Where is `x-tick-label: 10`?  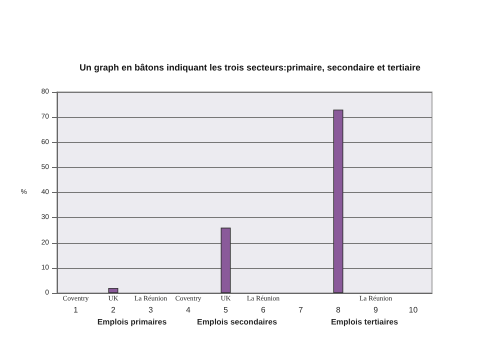 x-tick-label: 10 is located at coordinates (413, 310).